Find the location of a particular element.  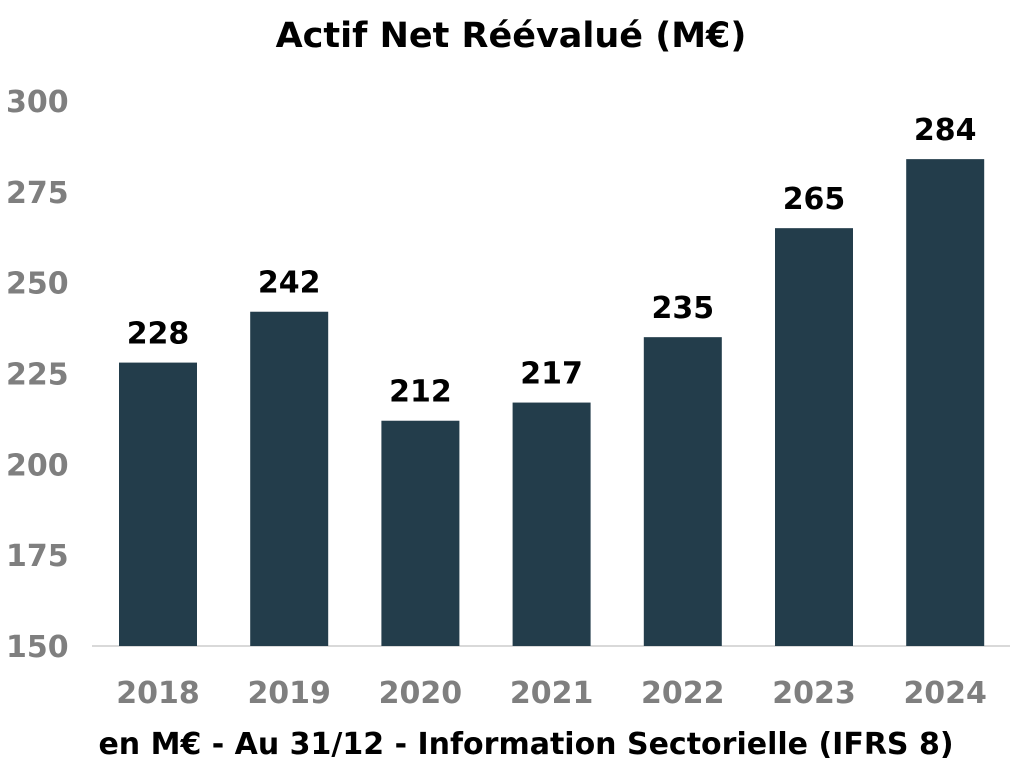

x-axis: 2018 2019 2020 2021 2022 2023 2024 is located at coordinates (551, 693).